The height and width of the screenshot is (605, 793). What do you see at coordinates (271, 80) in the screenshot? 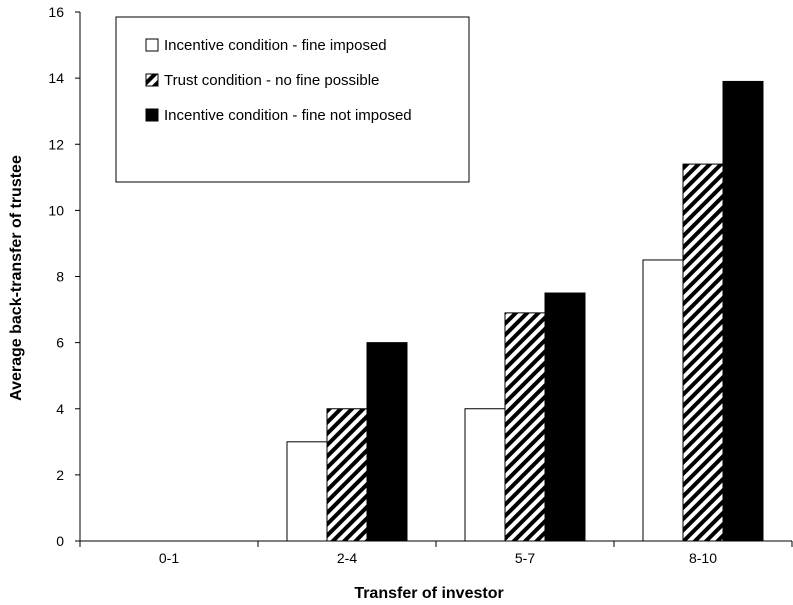
I see `legend-label: Trust condition - no fine possible` at bounding box center [271, 80].